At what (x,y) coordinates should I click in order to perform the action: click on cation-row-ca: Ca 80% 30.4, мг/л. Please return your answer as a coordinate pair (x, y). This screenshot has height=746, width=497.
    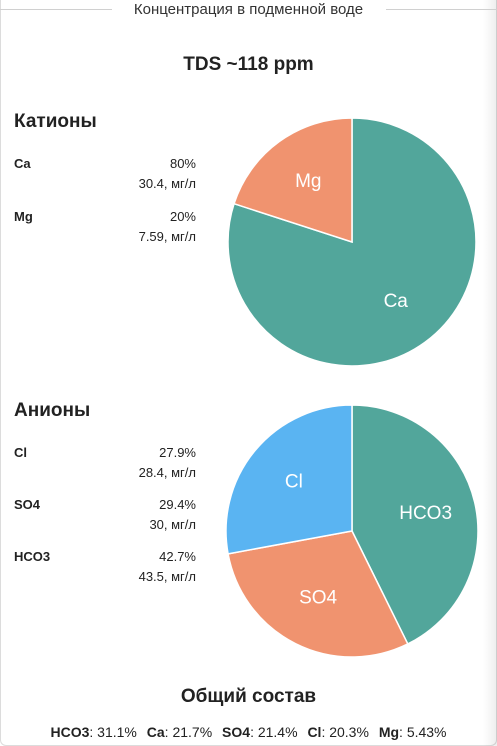
    Looking at the image, I should click on (105, 176).